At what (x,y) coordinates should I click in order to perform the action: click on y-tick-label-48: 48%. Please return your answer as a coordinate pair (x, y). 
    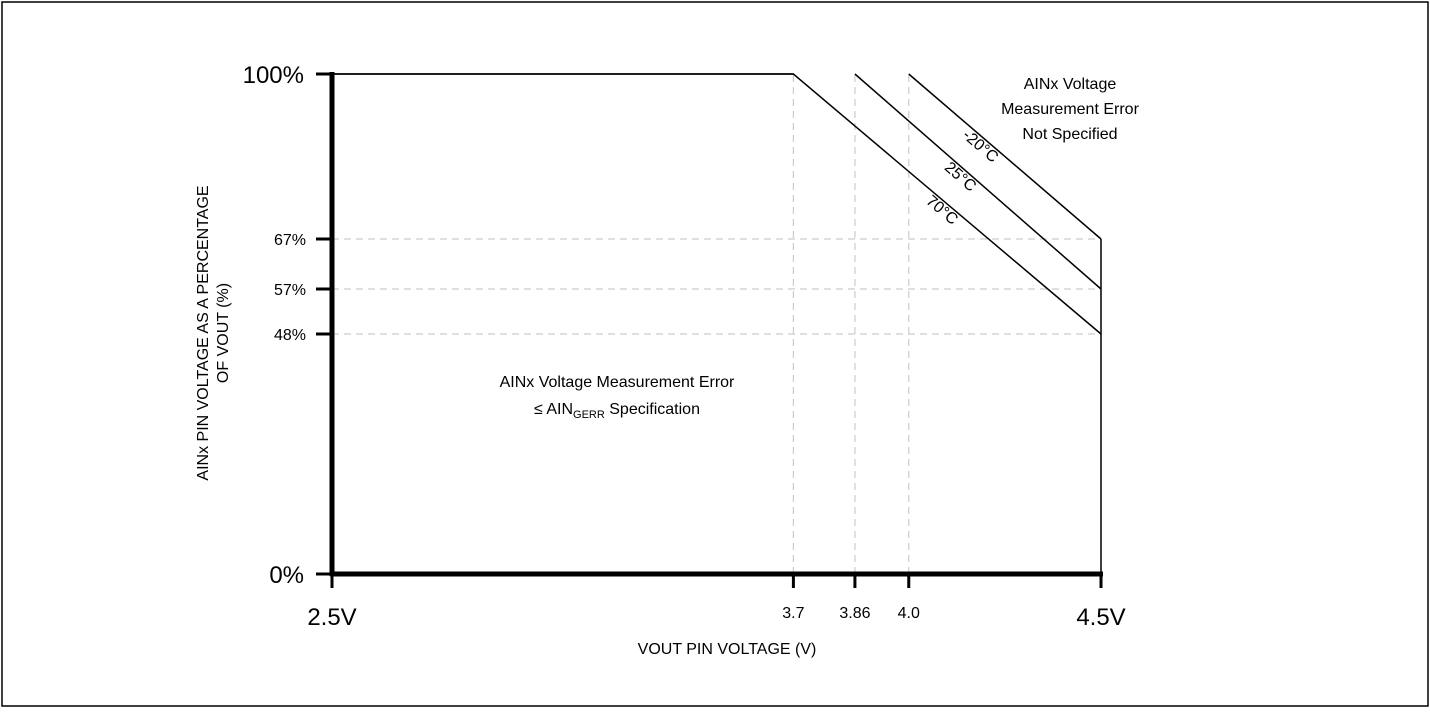
    Looking at the image, I should click on (290, 335).